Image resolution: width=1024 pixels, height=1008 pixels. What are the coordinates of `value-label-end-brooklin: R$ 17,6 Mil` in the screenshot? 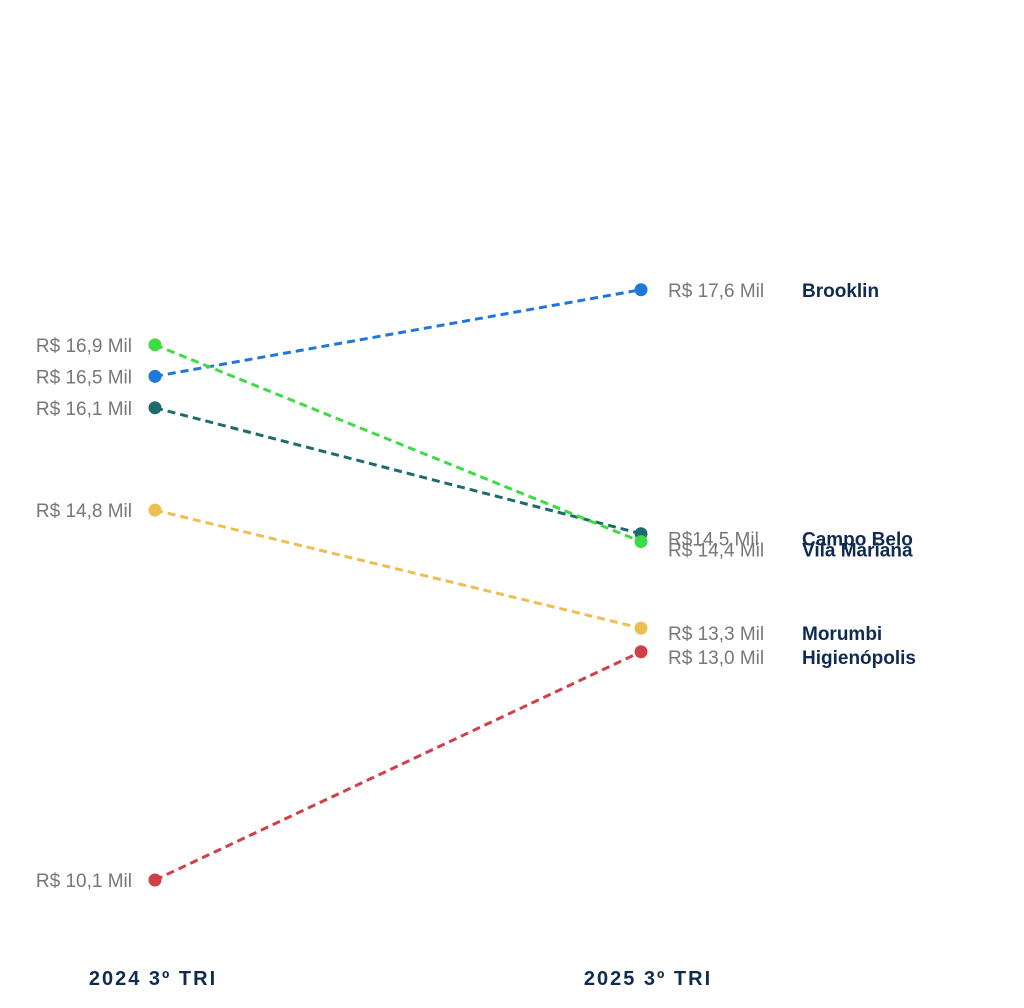 It's located at (716, 291).